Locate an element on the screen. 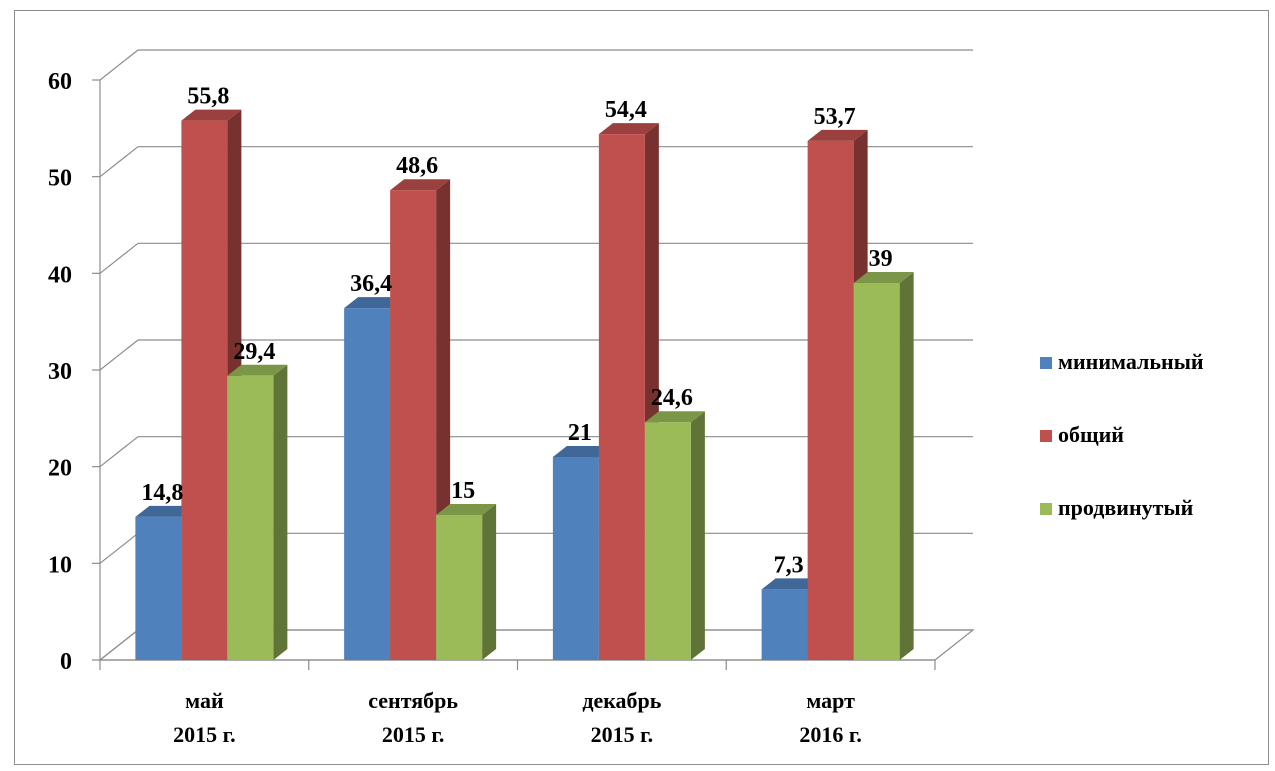  y-tick-label: 40 is located at coordinates (60, 275).